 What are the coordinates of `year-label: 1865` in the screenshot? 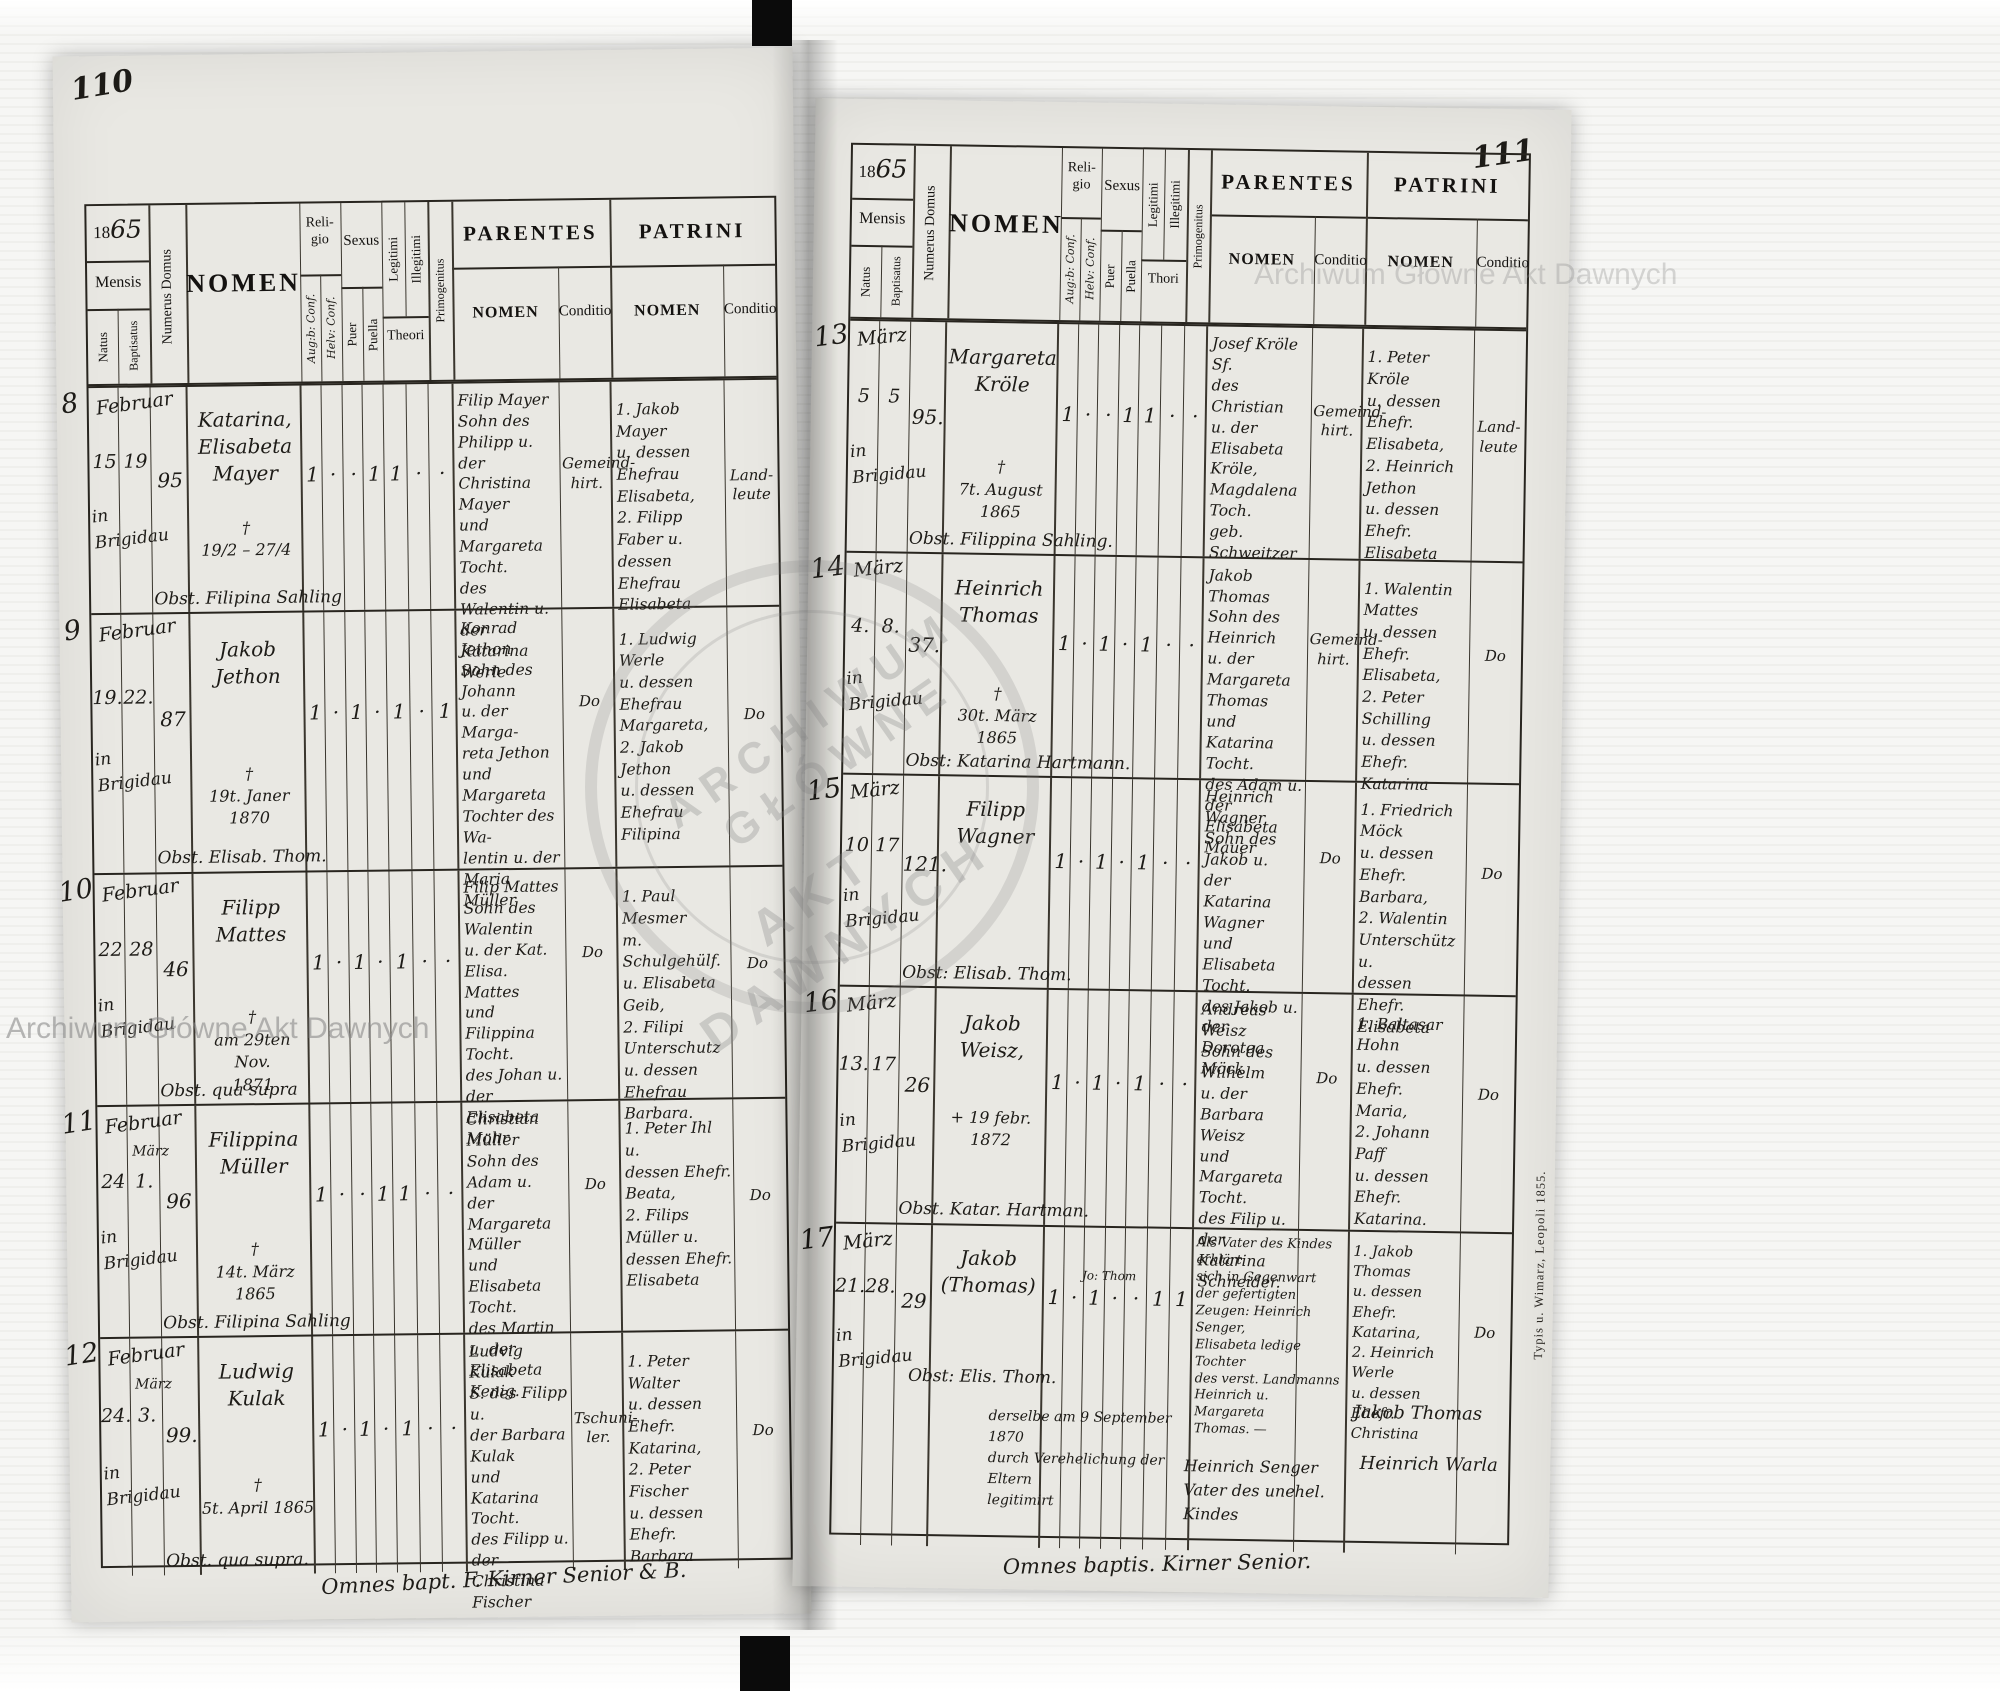 It's located at (117, 229).